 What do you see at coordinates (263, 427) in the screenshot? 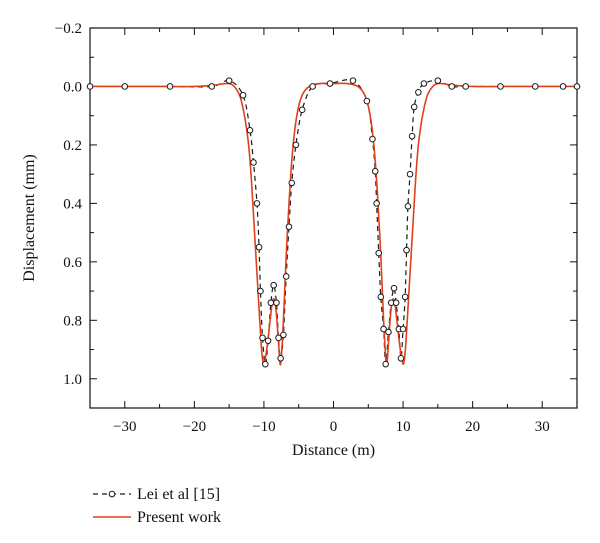
I see `x-tick-label: −10` at bounding box center [263, 427].